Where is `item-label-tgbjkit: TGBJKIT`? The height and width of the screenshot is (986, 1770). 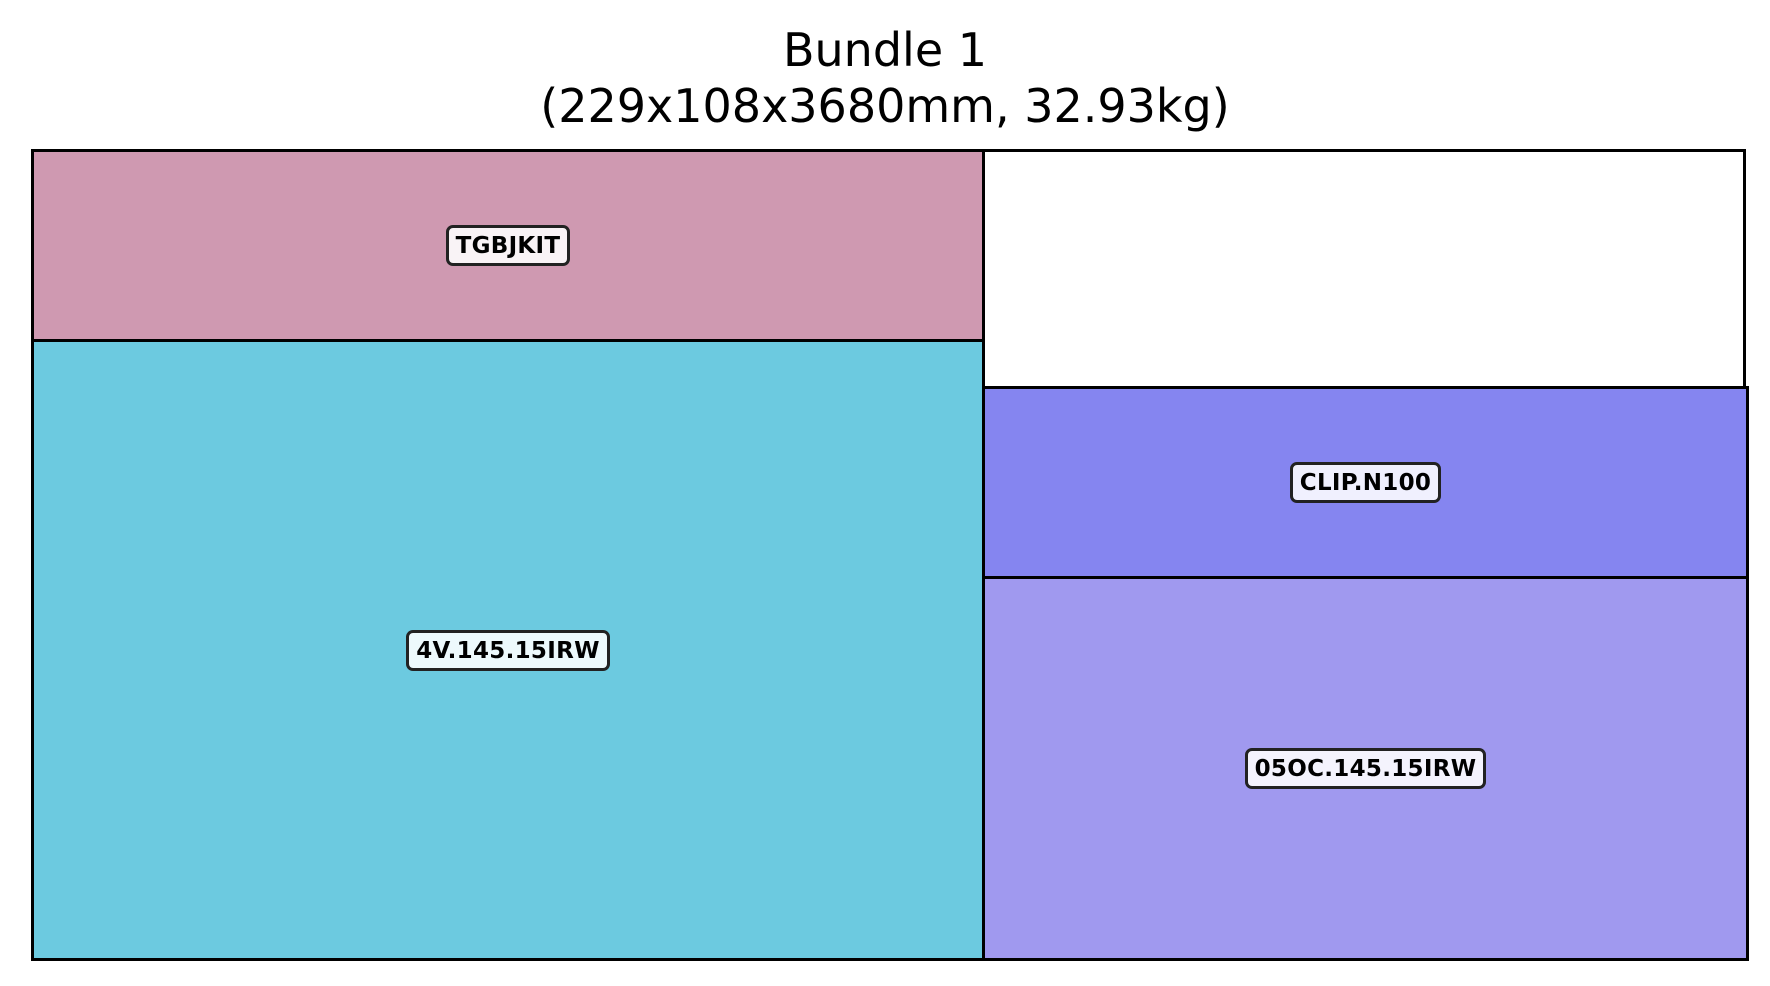
item-label-tgbjkit: TGBJKIT is located at coordinates (508, 245).